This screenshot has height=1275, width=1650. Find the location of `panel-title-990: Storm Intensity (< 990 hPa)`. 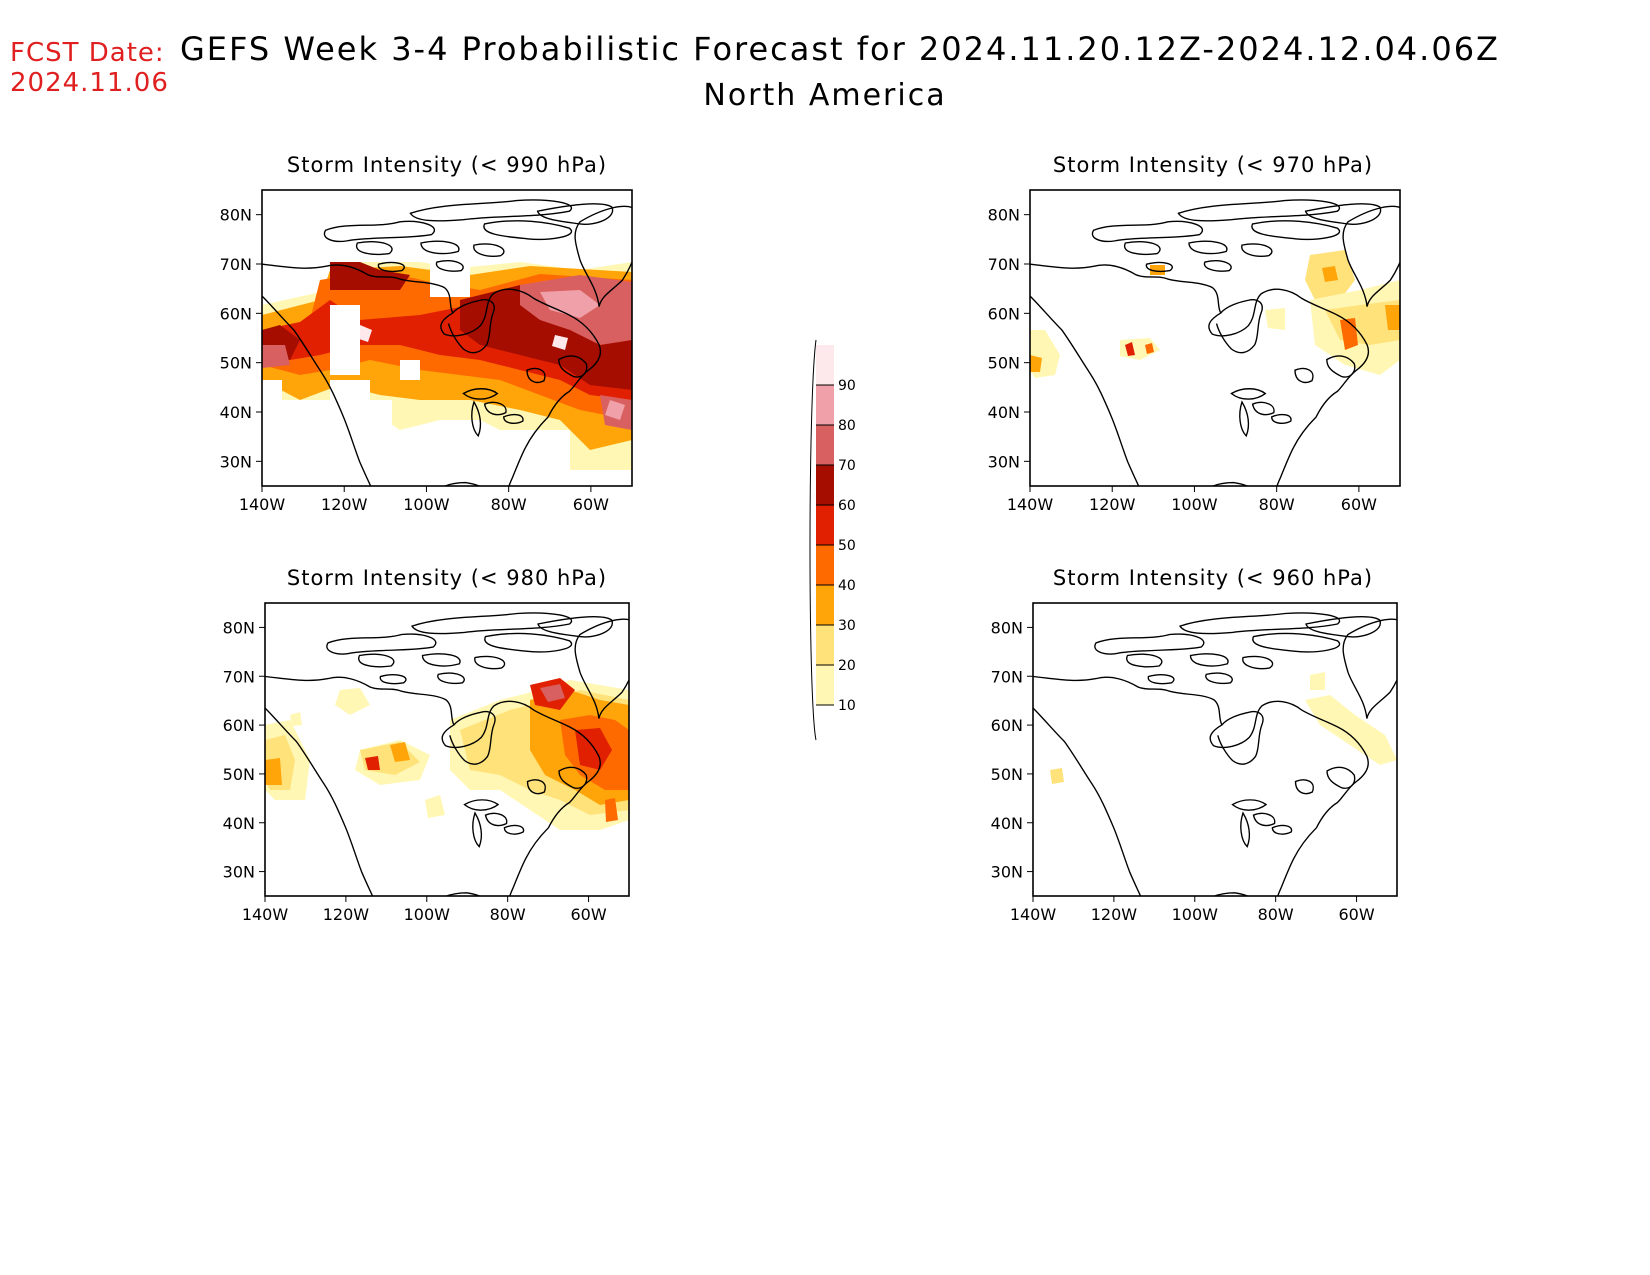

panel-title-990: Storm Intensity (< 990 hPa) is located at coordinates (447, 165).